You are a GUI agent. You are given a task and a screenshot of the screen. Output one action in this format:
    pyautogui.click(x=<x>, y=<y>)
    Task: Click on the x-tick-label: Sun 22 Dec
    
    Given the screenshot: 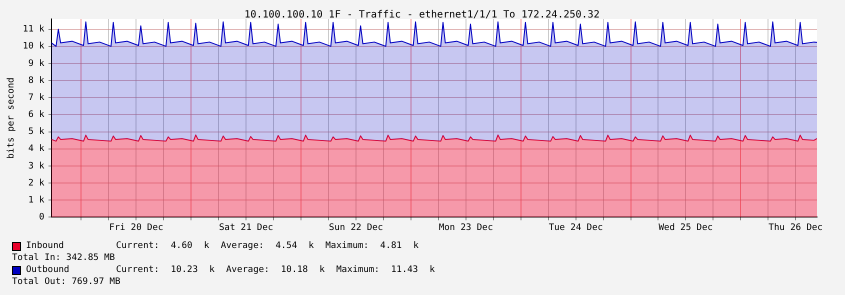 What is the action you would take?
    pyautogui.click(x=356, y=227)
    